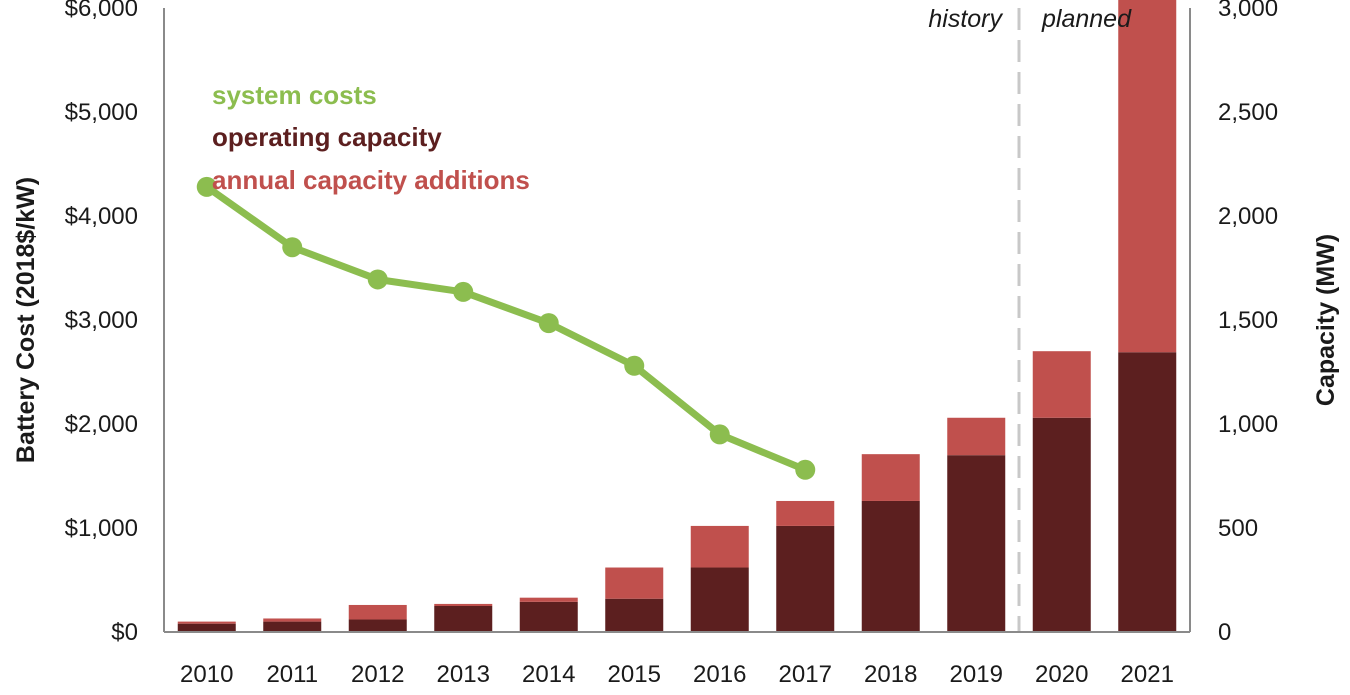  I want to click on right-tick-label: 500, so click(1238, 528).